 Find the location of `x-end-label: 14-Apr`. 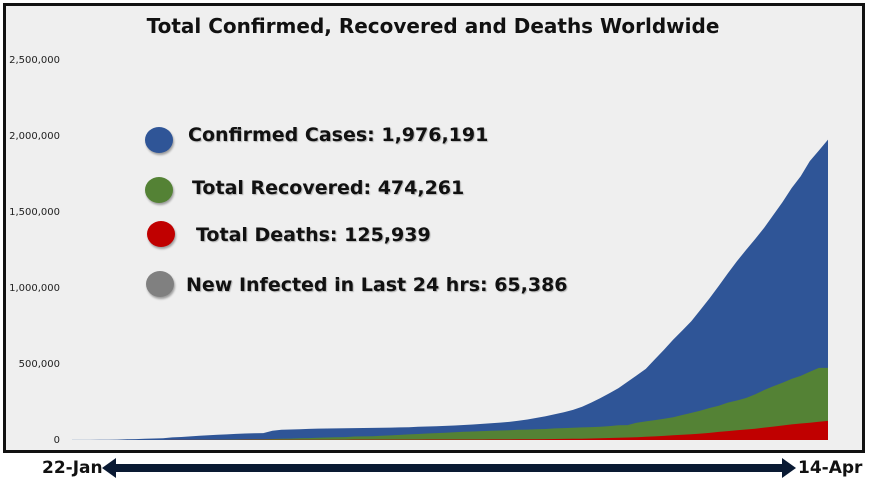

x-end-label: 14-Apr is located at coordinates (830, 468).